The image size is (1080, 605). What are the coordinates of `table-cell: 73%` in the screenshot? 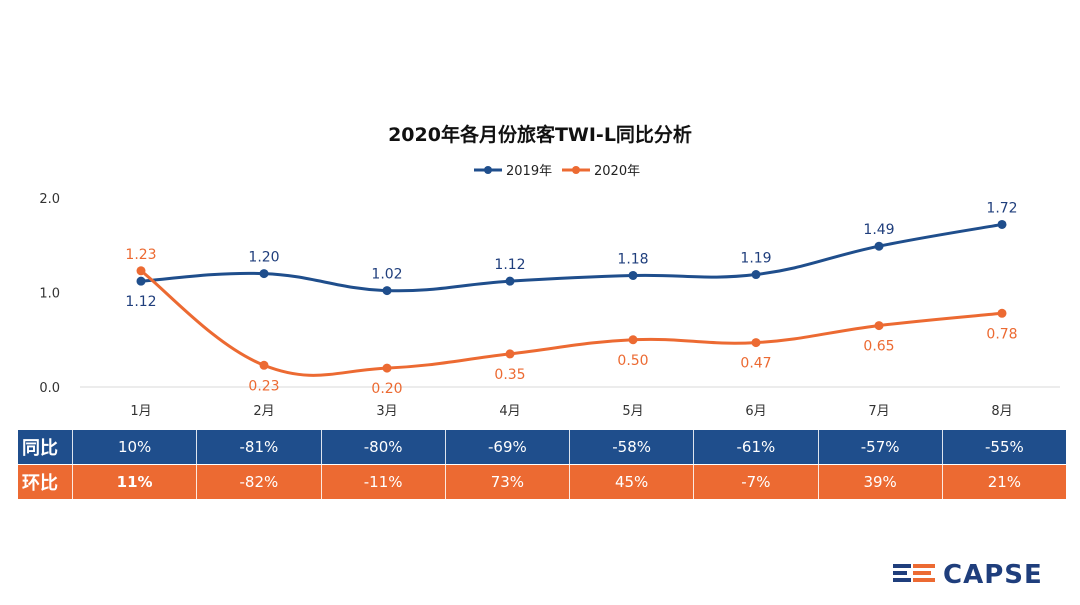 It's located at (506, 482).